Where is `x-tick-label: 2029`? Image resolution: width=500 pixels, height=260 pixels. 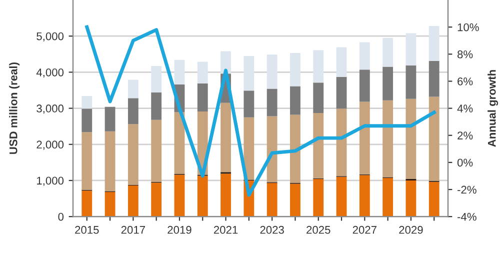
x-tick-label: 2029 is located at coordinates (411, 230).